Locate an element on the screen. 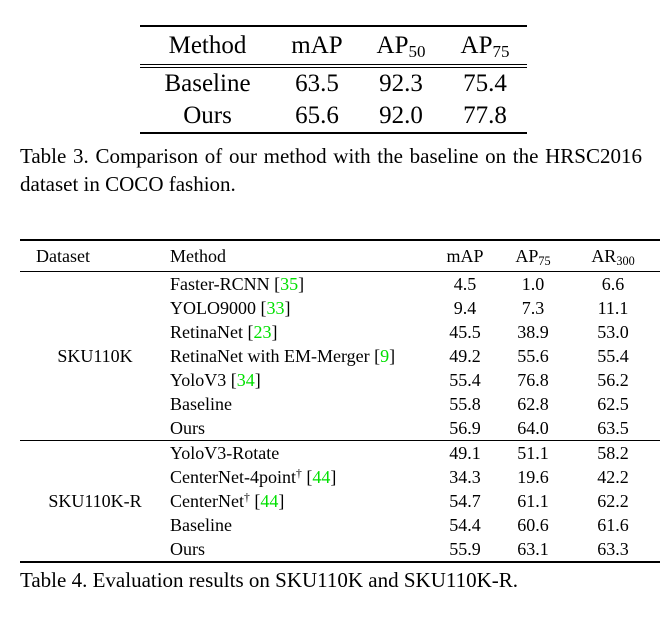 This screenshot has height=620, width=665. citation-ref: 34 is located at coordinates (245, 379).